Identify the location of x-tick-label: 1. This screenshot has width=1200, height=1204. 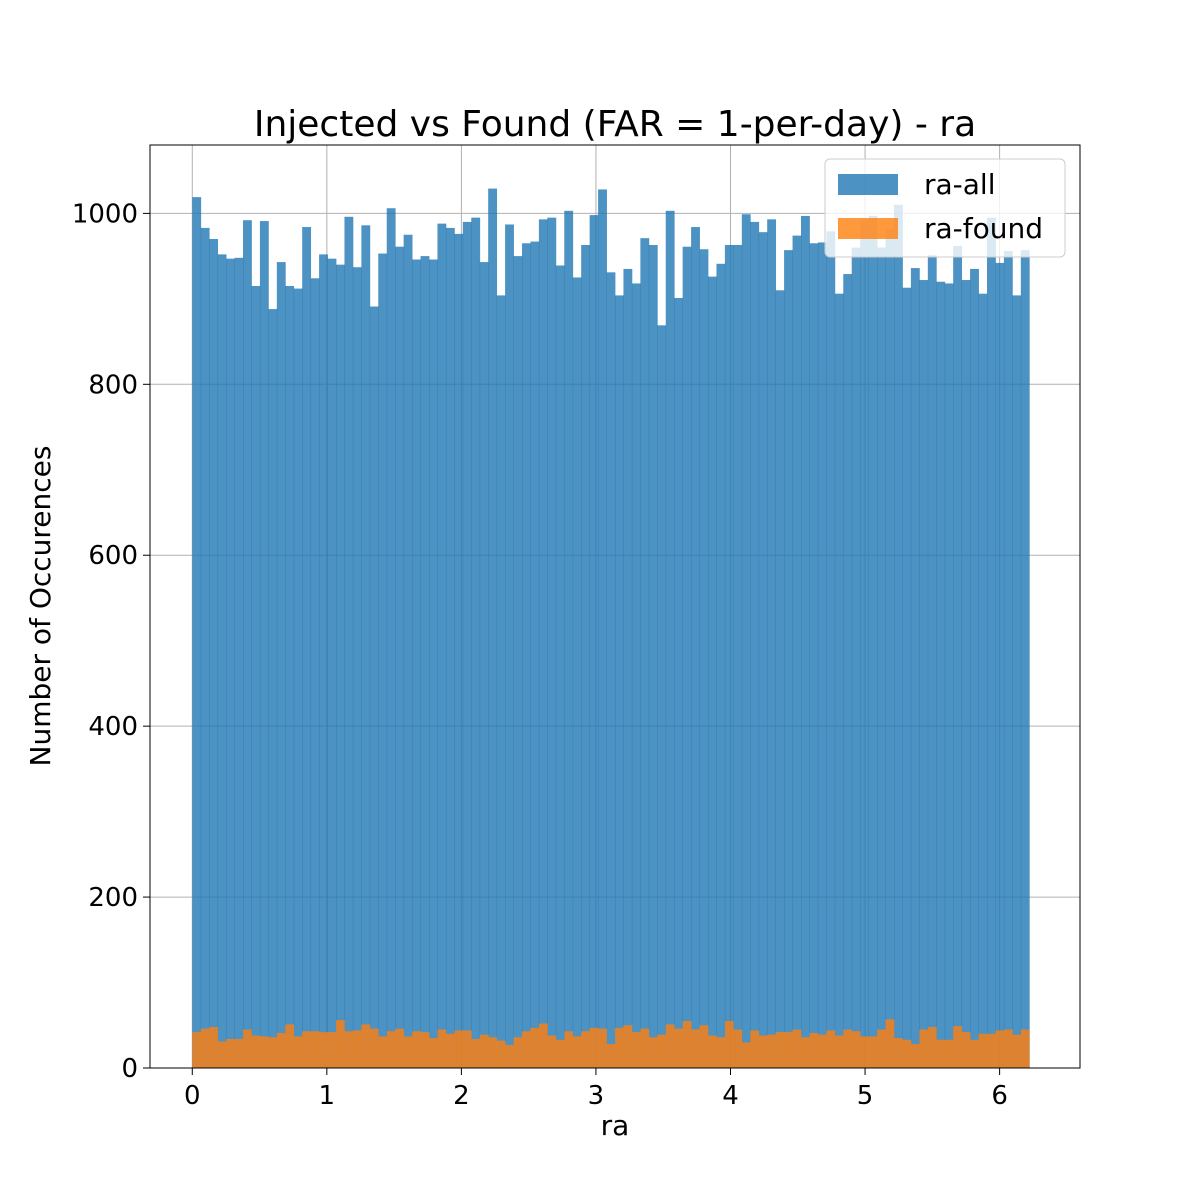
(327, 1096).